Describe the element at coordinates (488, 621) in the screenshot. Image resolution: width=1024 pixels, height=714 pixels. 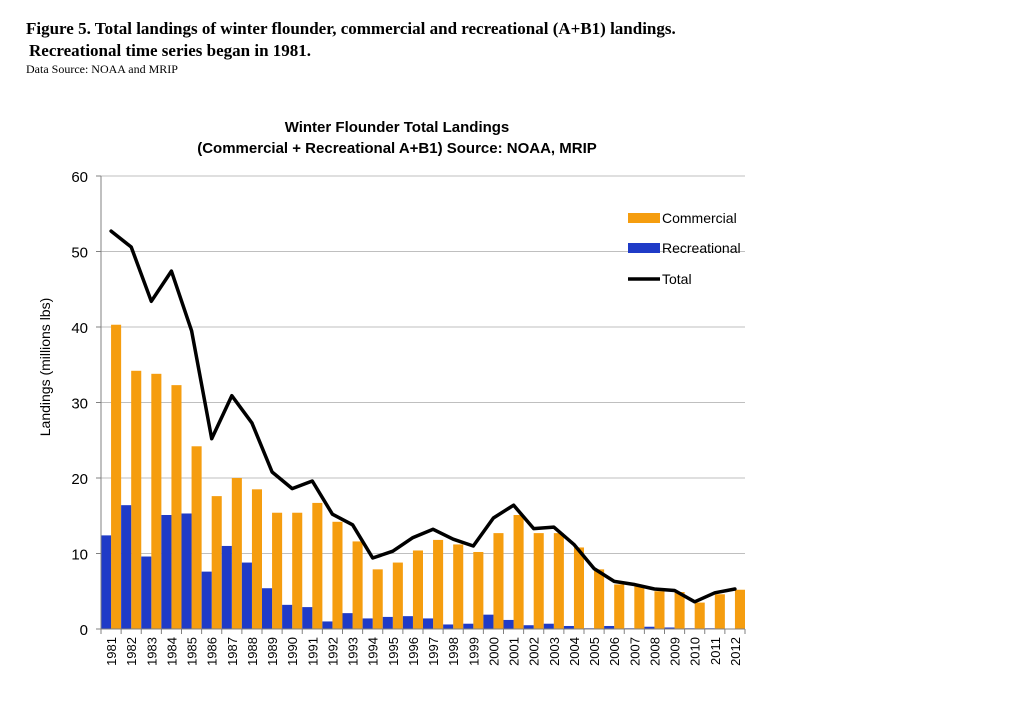
I see `bar-recreational-2000` at that location.